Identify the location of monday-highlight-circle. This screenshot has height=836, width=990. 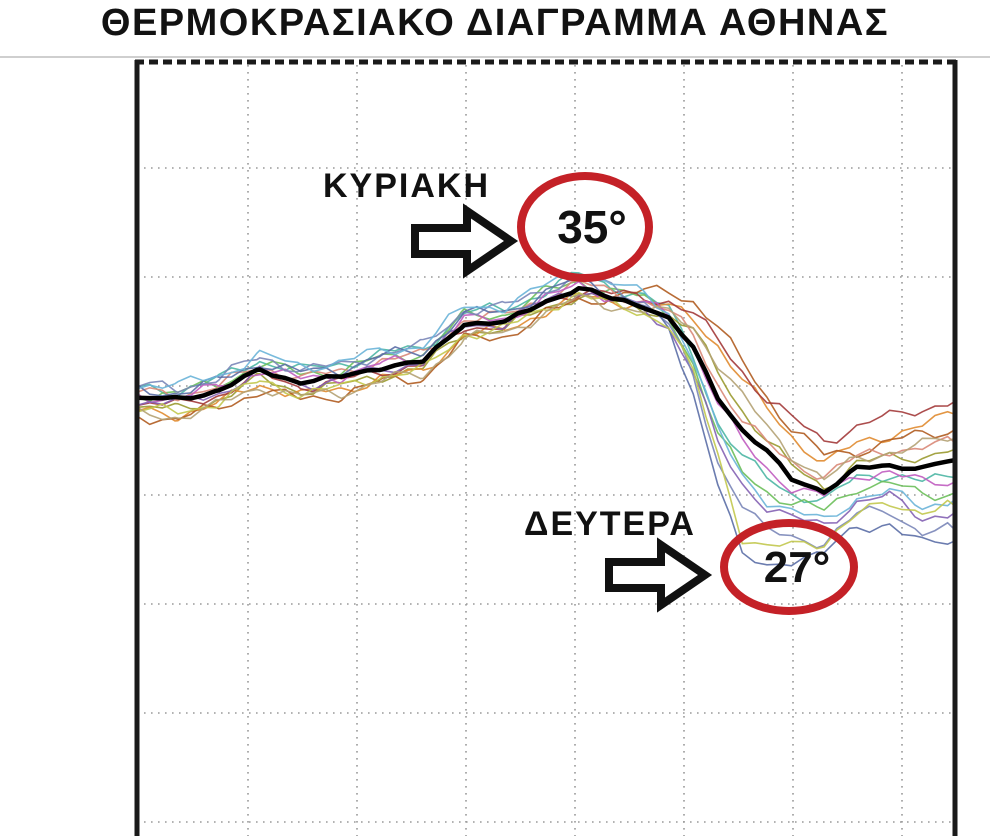
(789, 567).